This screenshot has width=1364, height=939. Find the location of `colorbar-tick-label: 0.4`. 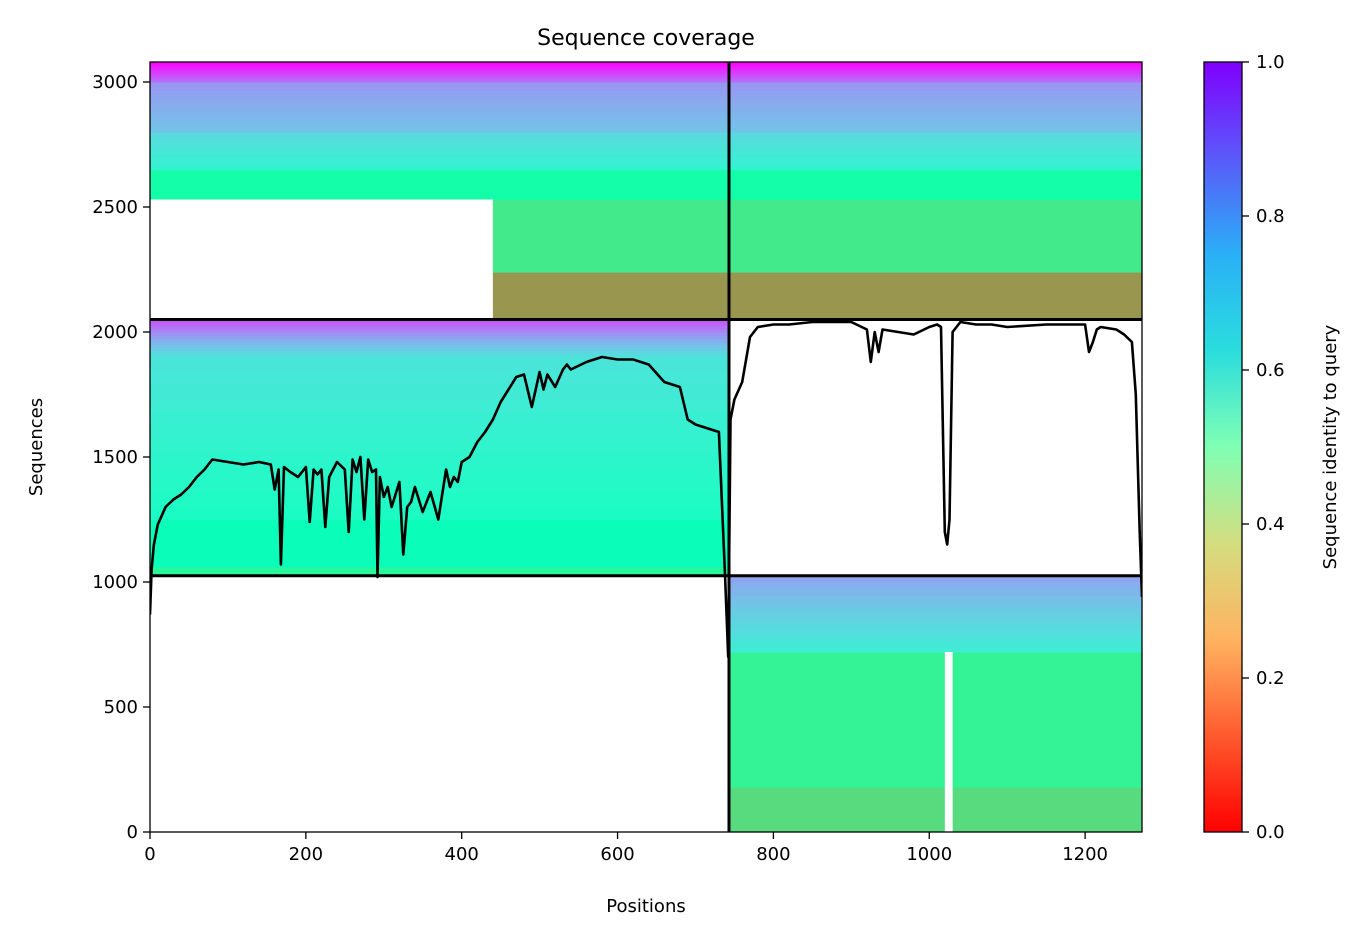

colorbar-tick-label: 0.4 is located at coordinates (1270, 524).